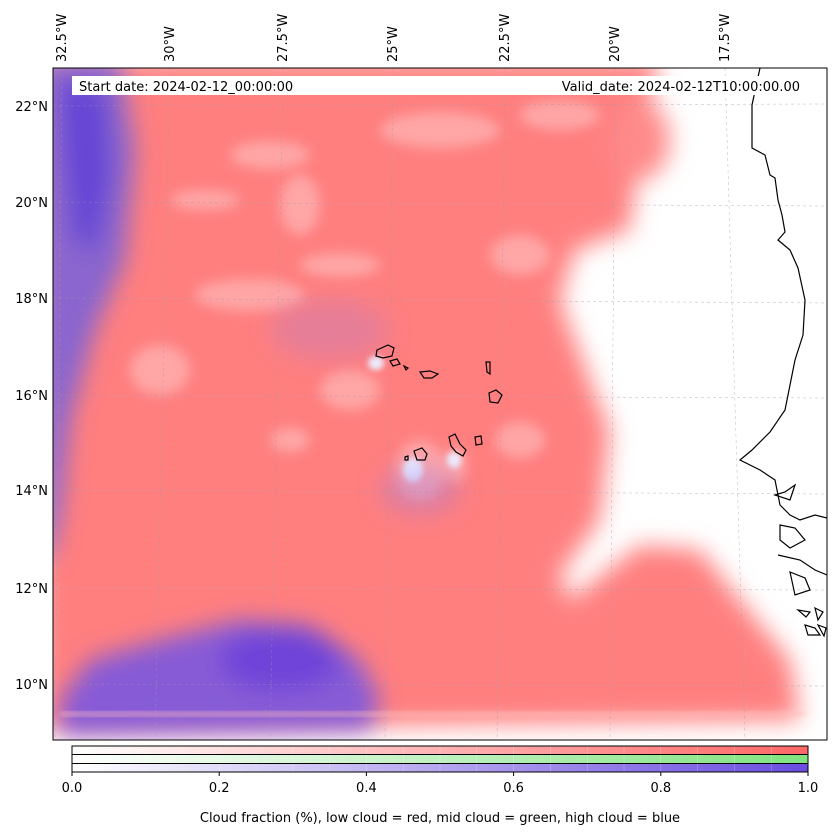  Describe the element at coordinates (385, 351) in the screenshot. I see `island-santo-antao` at that location.